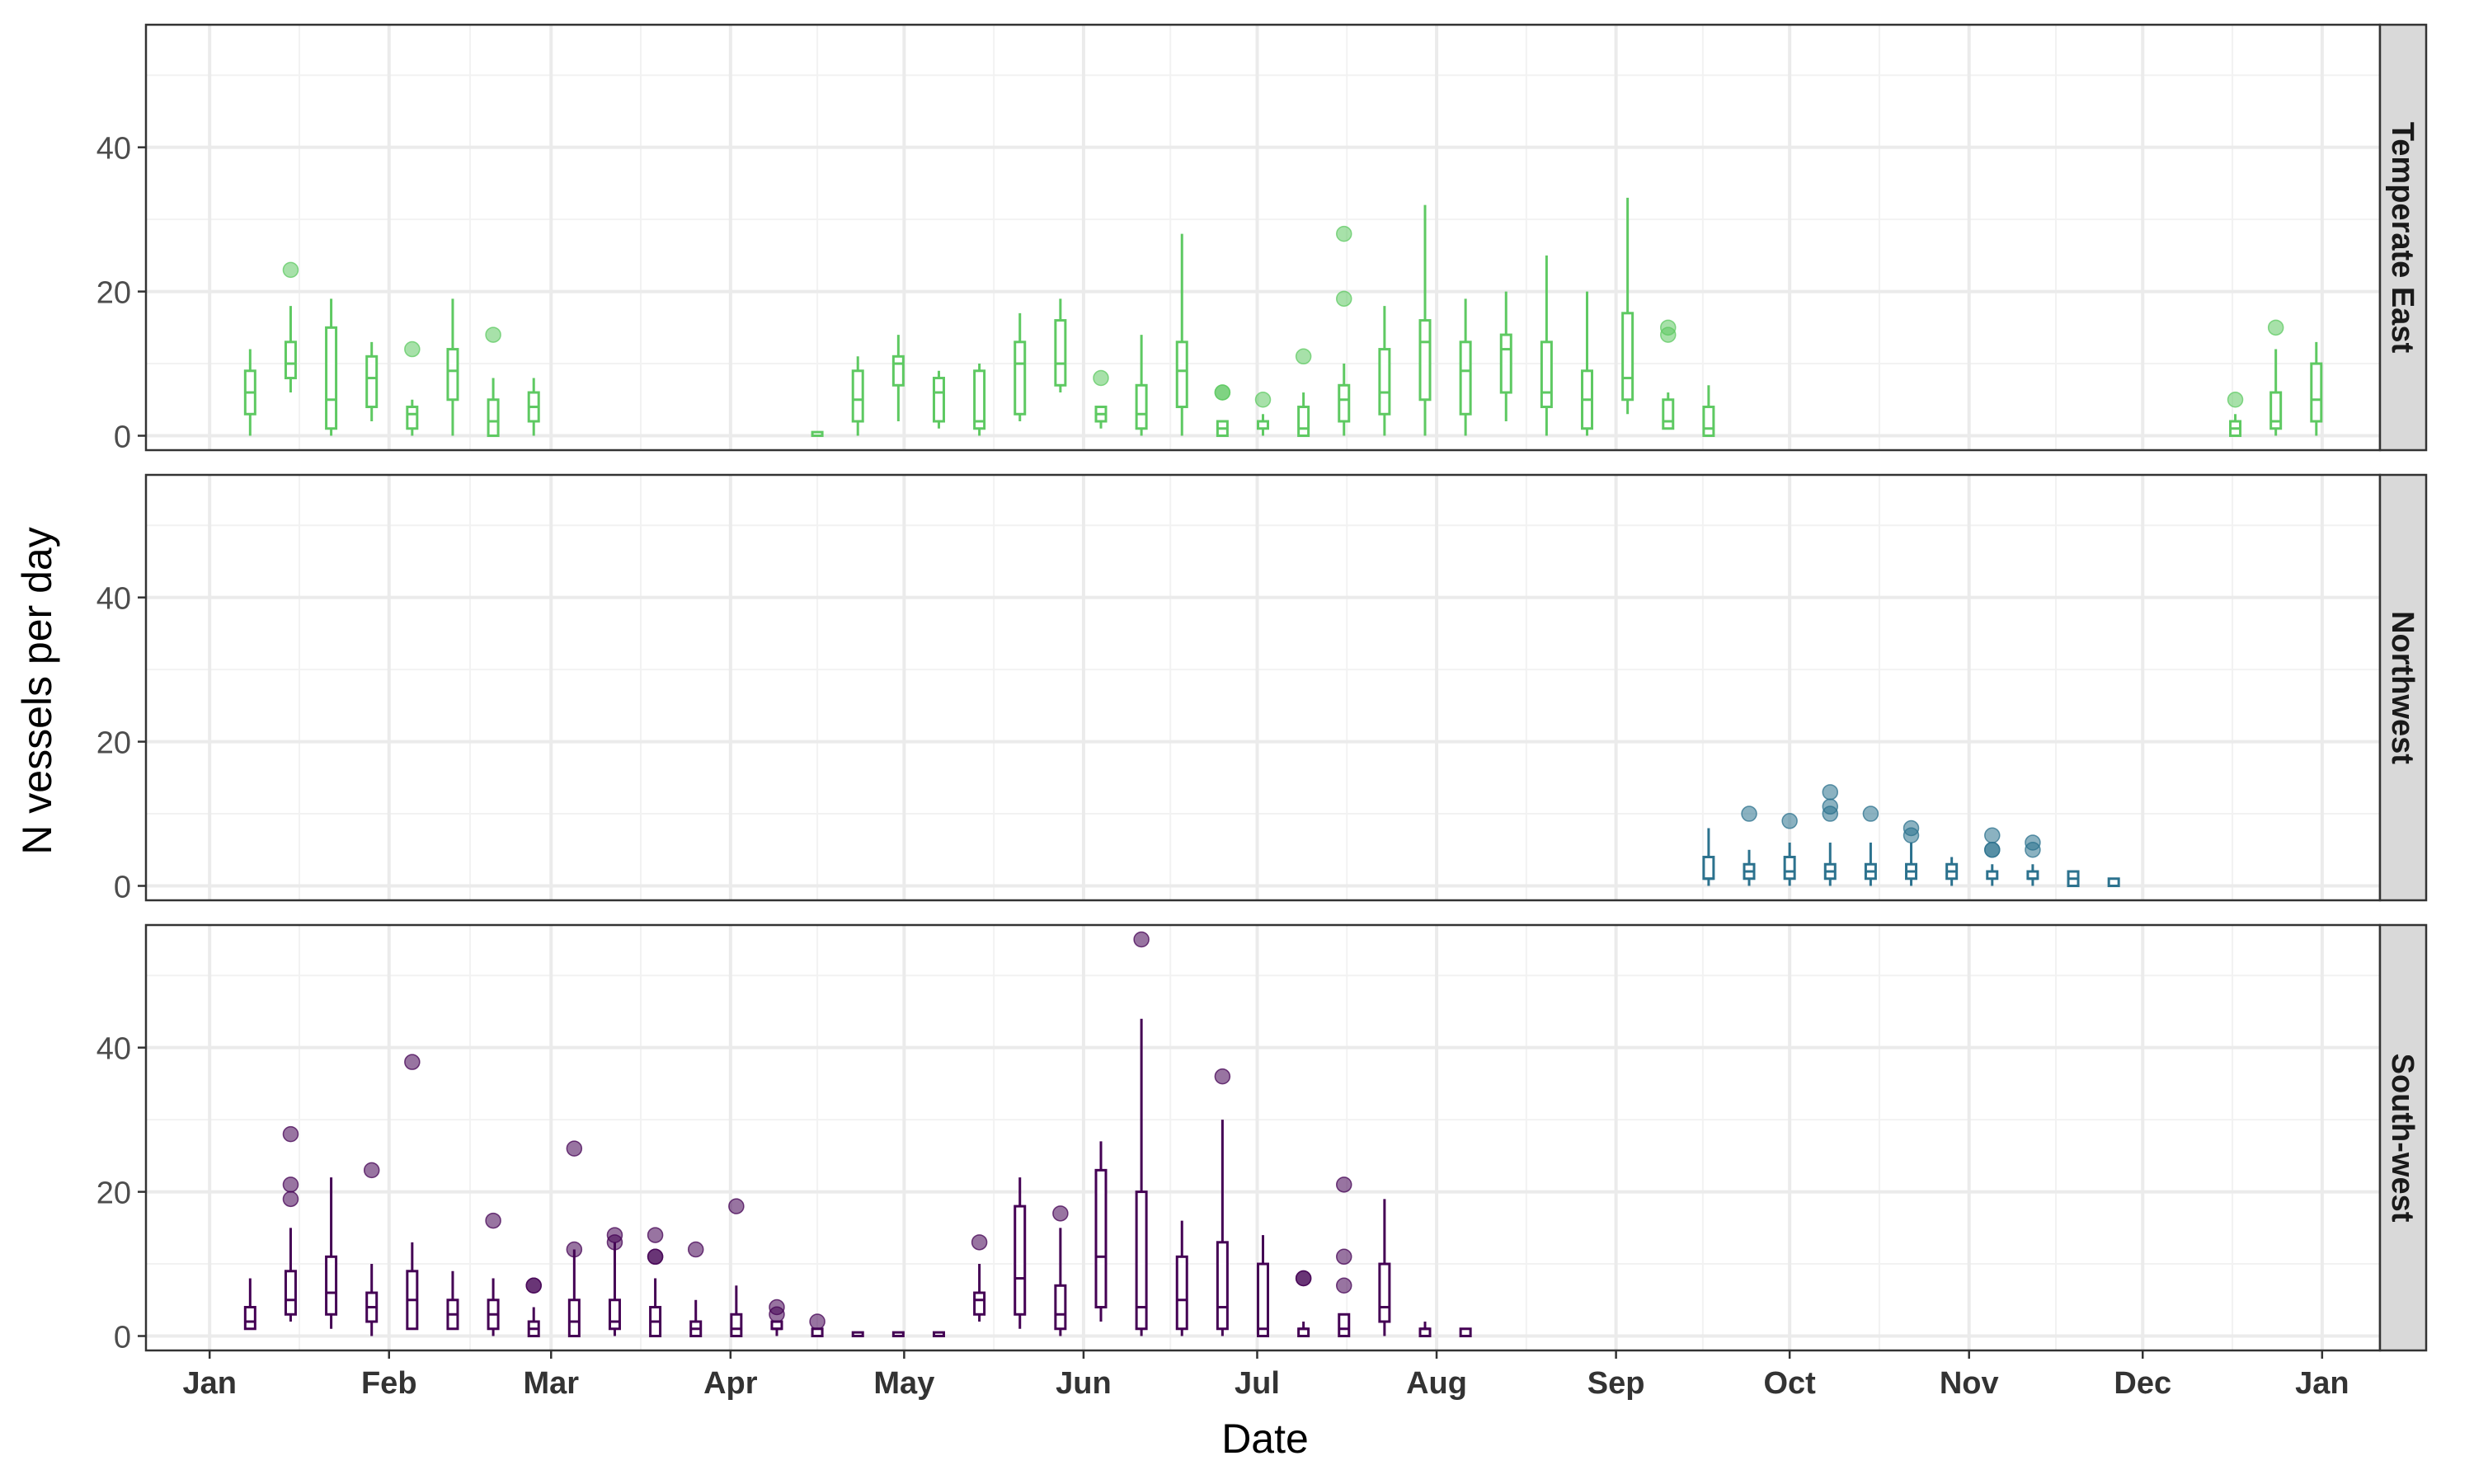 This screenshot has height=1484, width=2474. Describe the element at coordinates (730, 1383) in the screenshot. I see `x-tick-label: Apr` at that location.